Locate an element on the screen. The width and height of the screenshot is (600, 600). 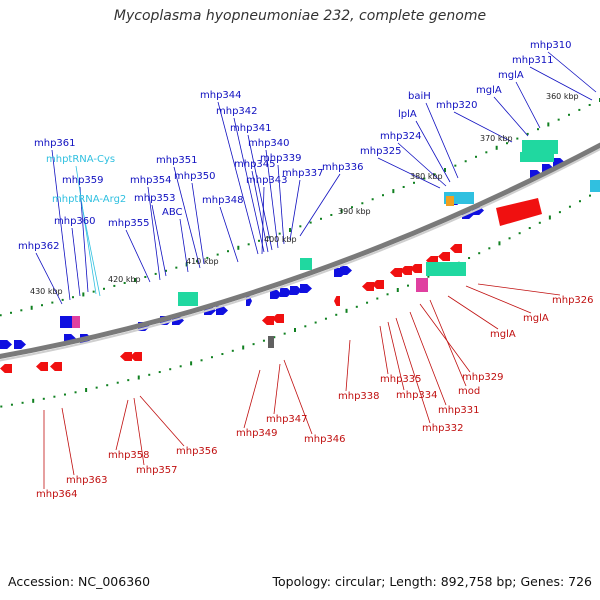
gene-label-forward: mhp355 is located at coordinates (129, 223).